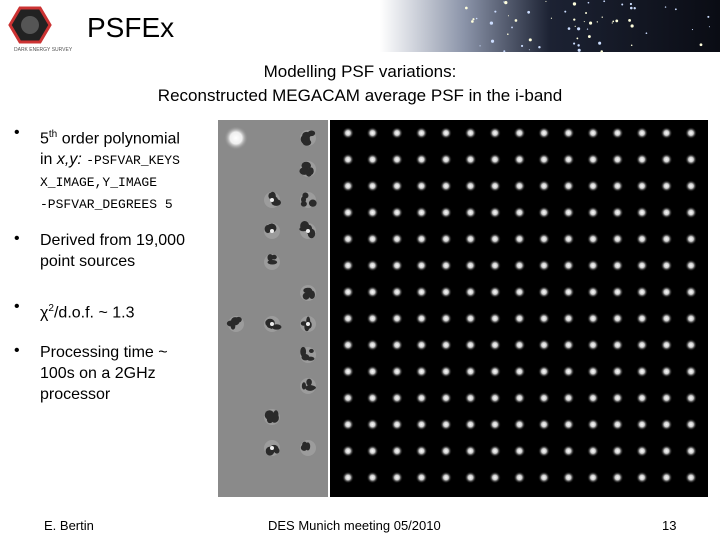 The image size is (720, 540). Describe the element at coordinates (53, 134) in the screenshot. I see `sup: th` at that location.